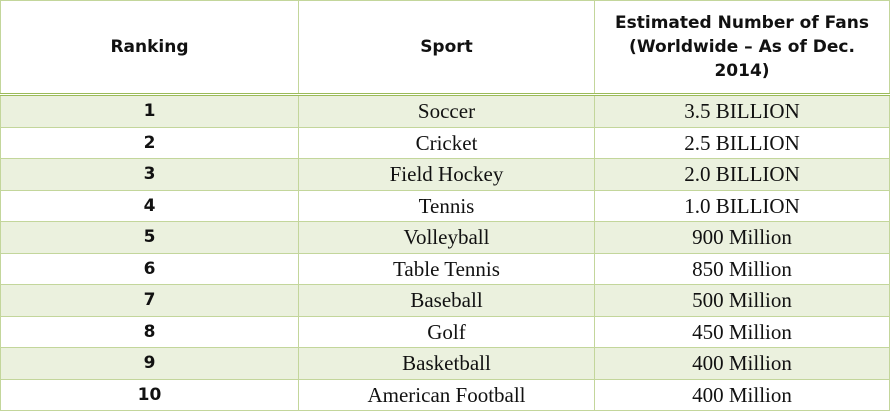 The image size is (890, 412). Describe the element at coordinates (742, 174) in the screenshot. I see `fans-cell: 2.0 BILLION` at that location.